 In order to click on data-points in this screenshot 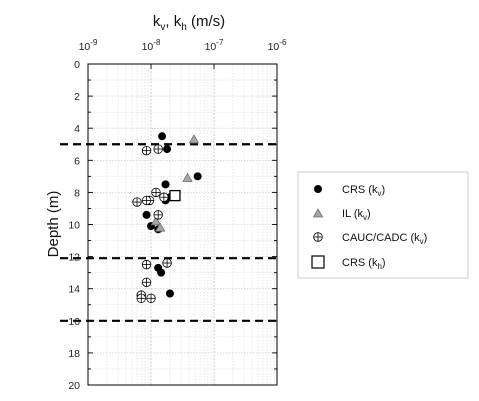, I will do `click(167, 218)`.